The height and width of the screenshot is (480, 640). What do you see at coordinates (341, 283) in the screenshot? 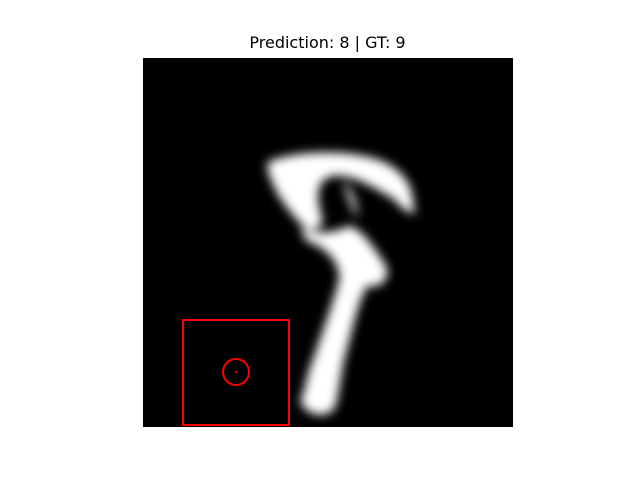
I see `digit-strokes` at bounding box center [341, 283].